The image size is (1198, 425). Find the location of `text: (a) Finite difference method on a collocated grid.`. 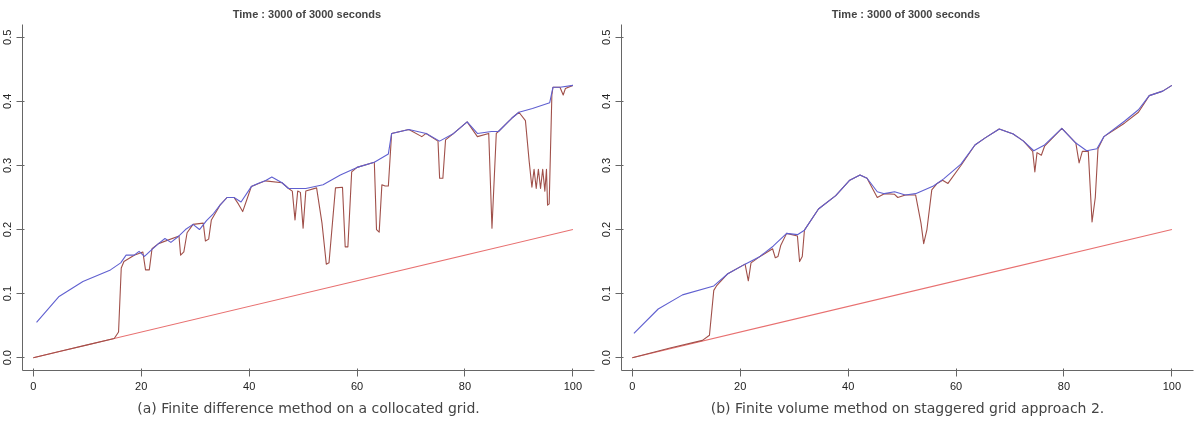

text: (a) Finite difference method on a collocated grid. is located at coordinates (308, 407).